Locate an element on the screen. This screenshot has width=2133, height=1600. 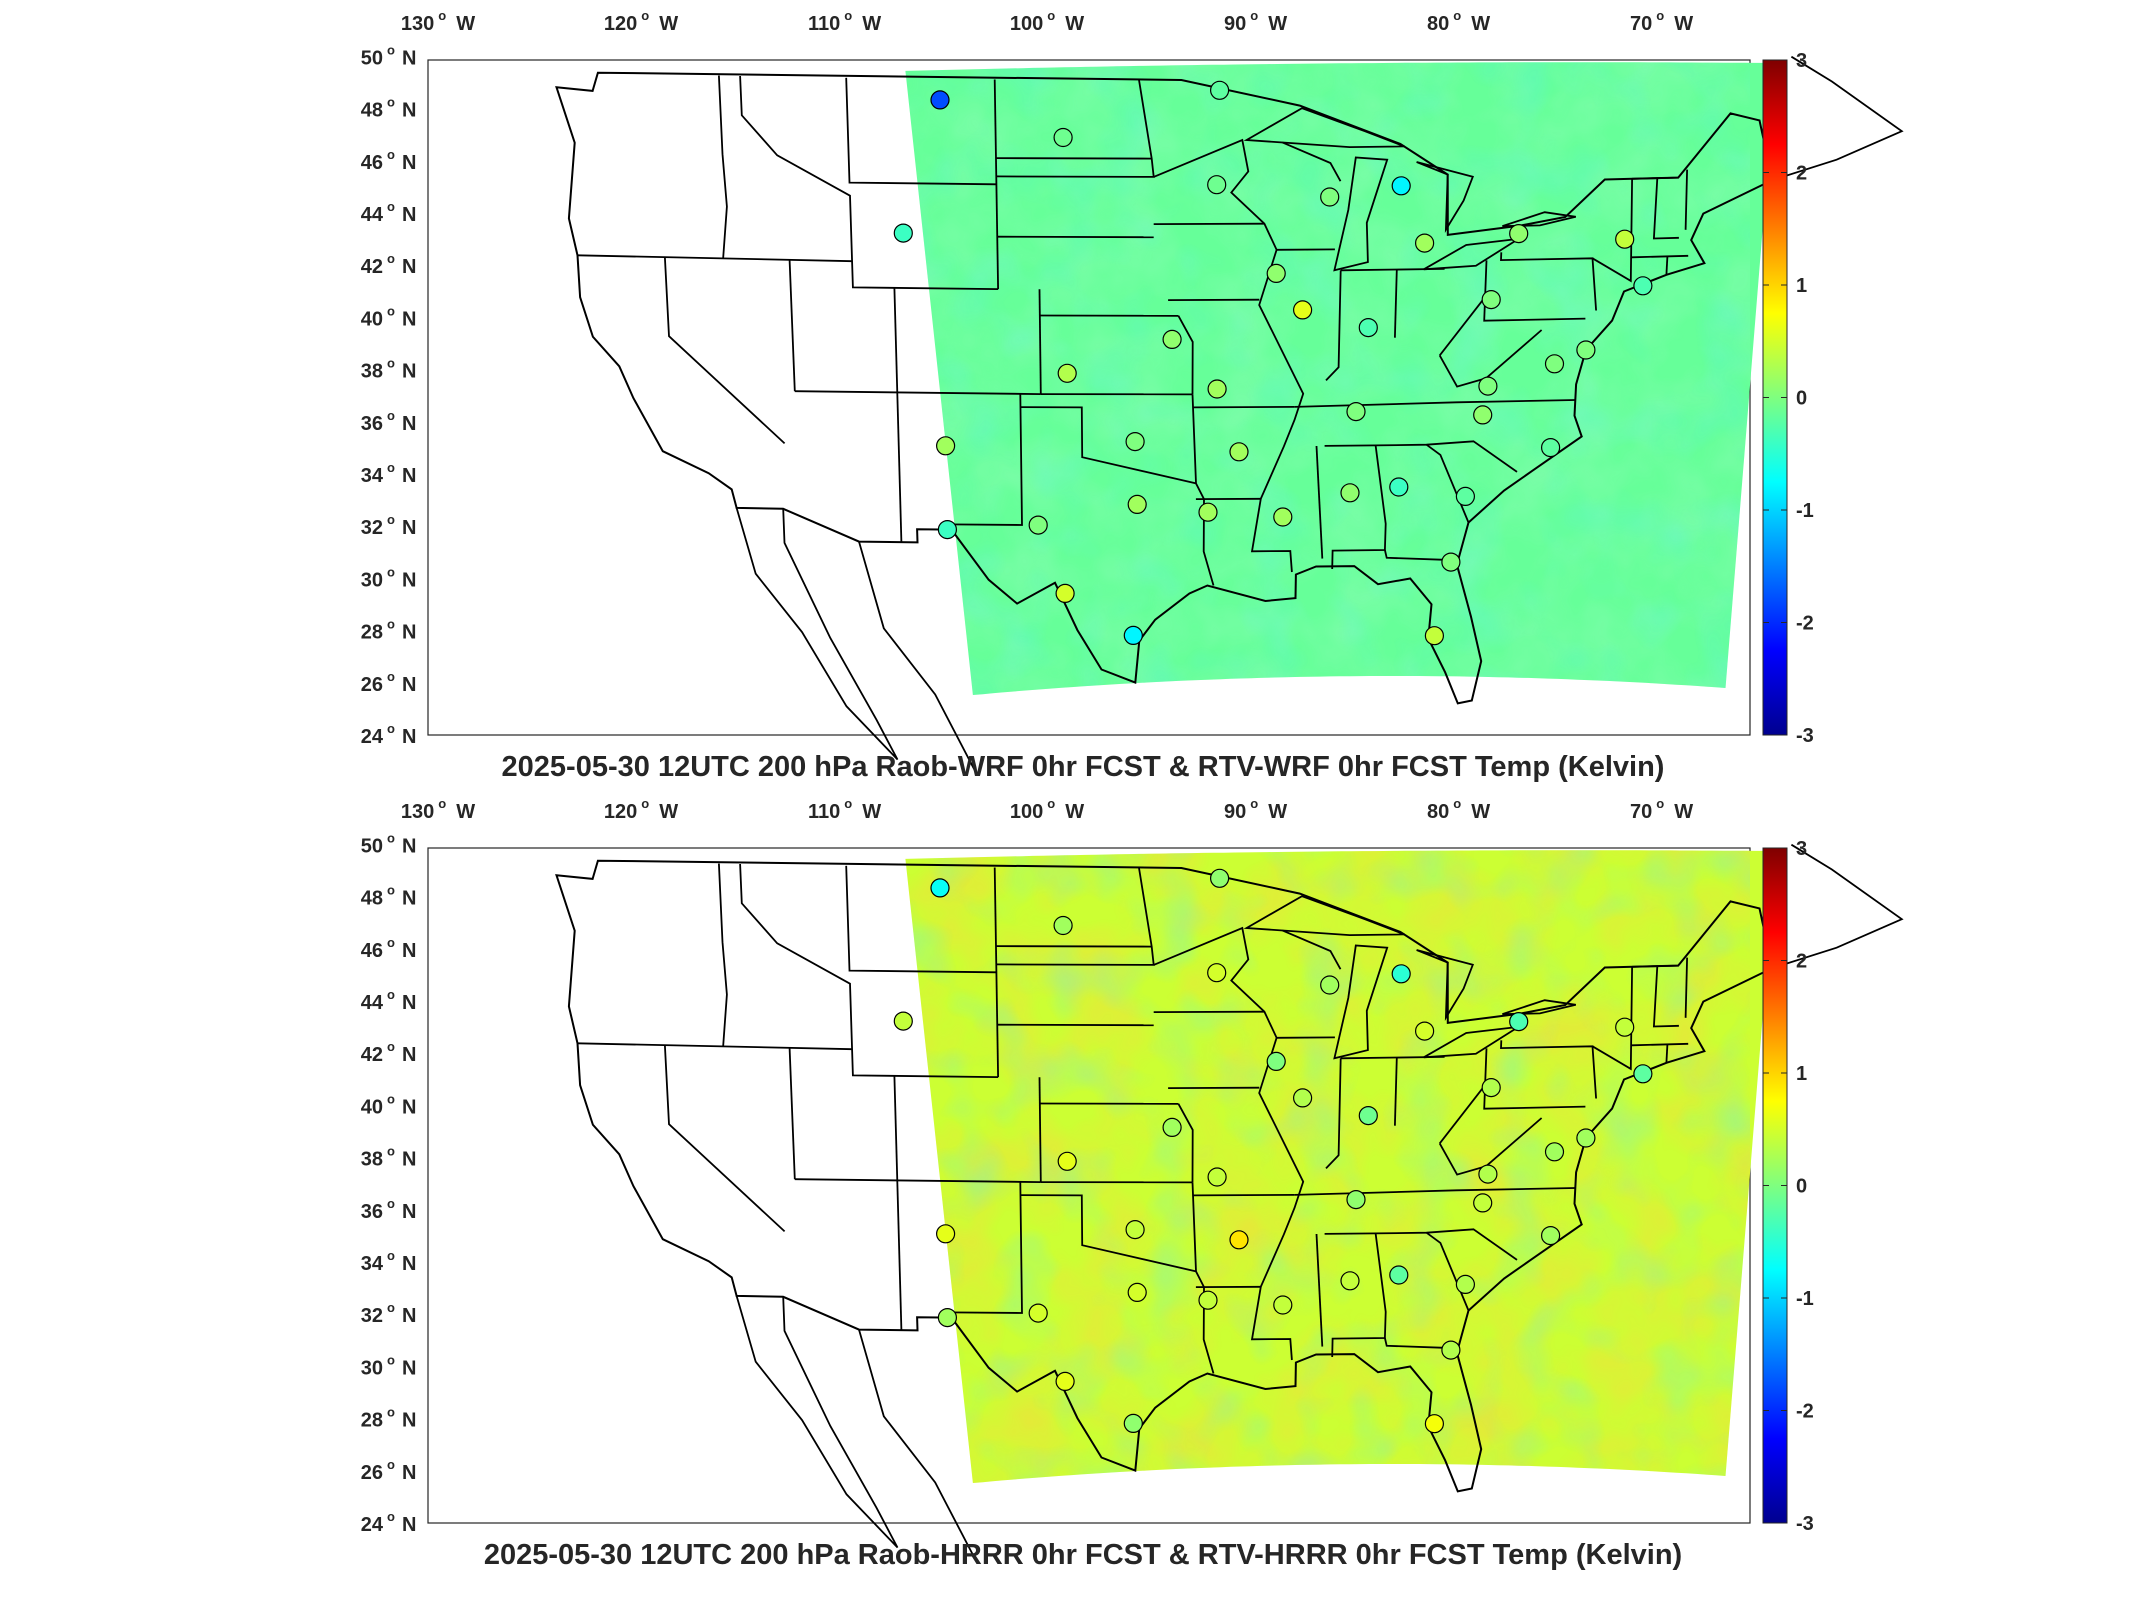
lat-tick-label: 42 is located at coordinates (372, 267).